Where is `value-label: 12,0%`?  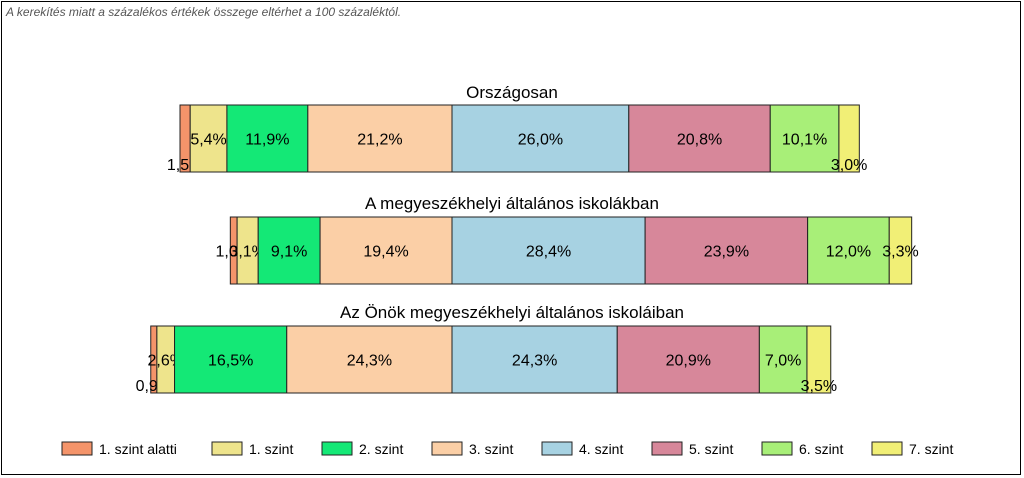 value-label: 12,0% is located at coordinates (848, 252).